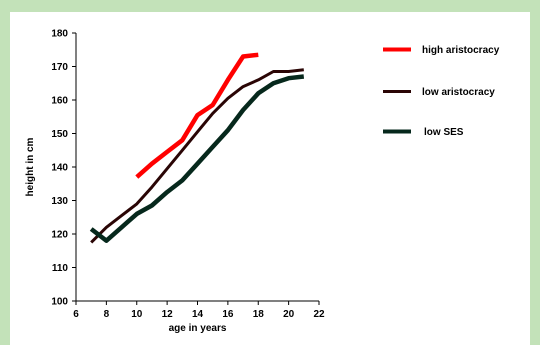  What do you see at coordinates (30, 166) in the screenshot?
I see `y-axis-title: height in cm` at bounding box center [30, 166].